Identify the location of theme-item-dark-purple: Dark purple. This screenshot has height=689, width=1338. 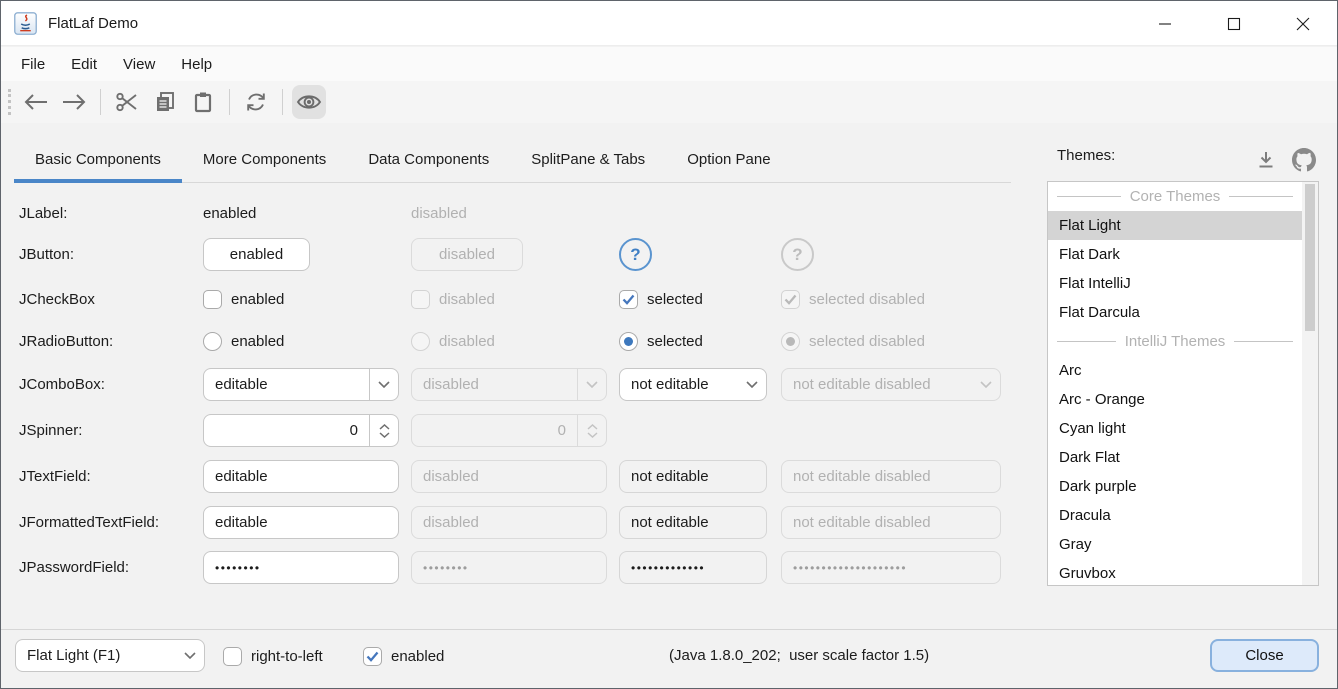
(1098, 486).